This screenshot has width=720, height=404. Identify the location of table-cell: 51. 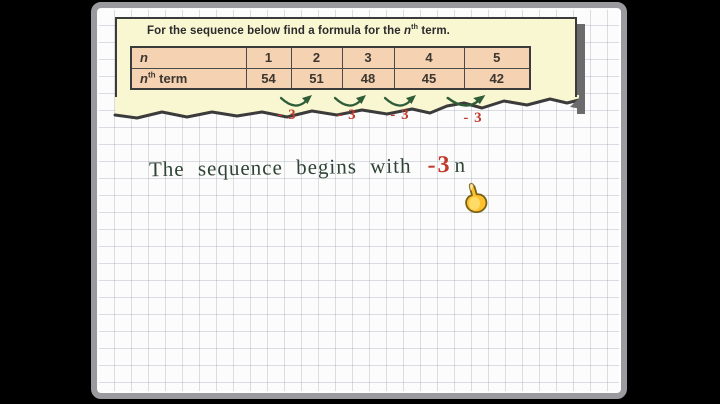
(316, 78).